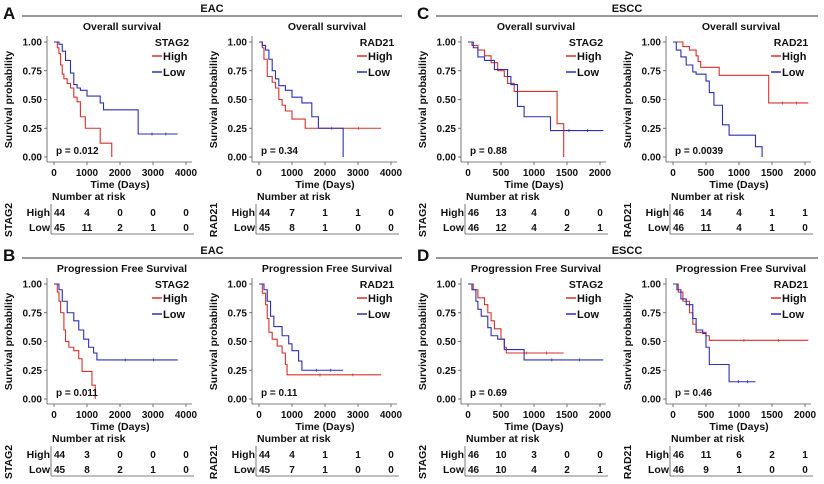 This screenshot has height=484, width=824. What do you see at coordinates (628, 342) in the screenshot?
I see `y-axis-label: Survival probability` at bounding box center [628, 342].